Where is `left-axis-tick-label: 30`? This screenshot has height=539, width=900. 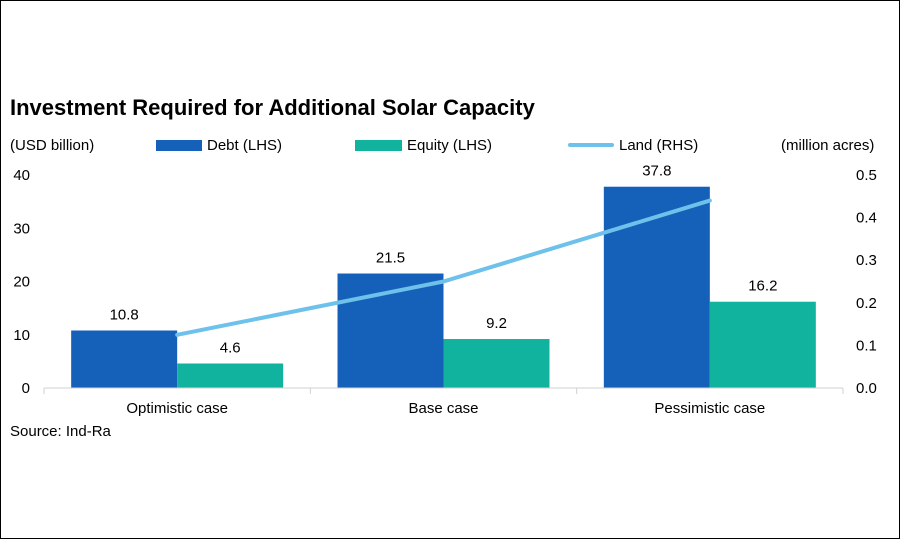
left-axis-tick-label: 30 is located at coordinates (21, 228).